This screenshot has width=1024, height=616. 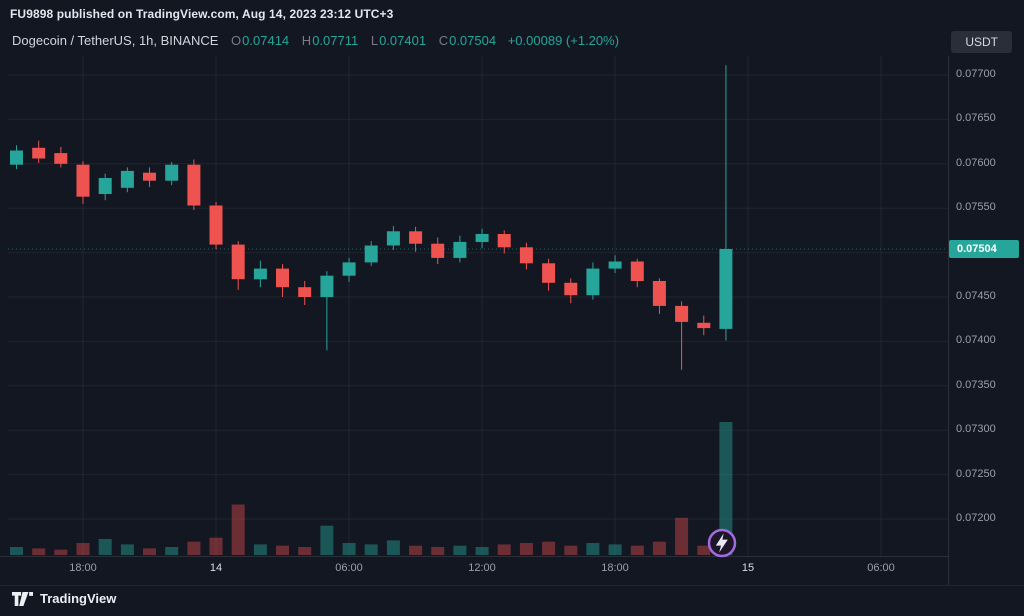 I want to click on price-tick-label: 0.07550, so click(x=976, y=207).